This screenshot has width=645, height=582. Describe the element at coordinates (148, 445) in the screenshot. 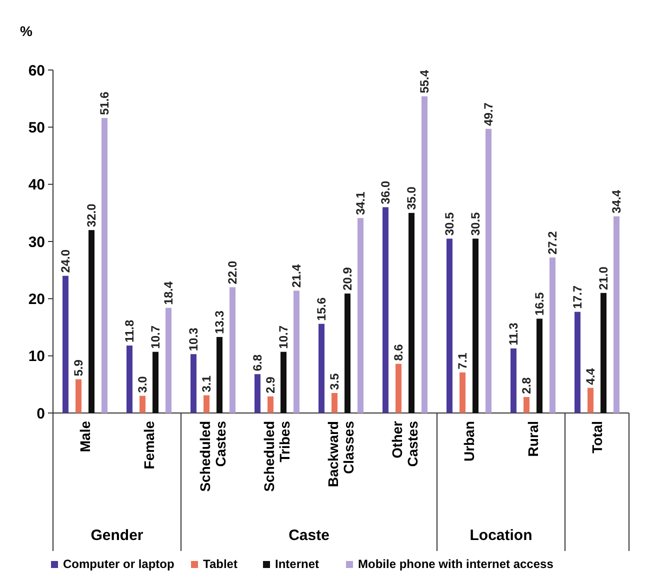

I see `x-tick-label: Female` at that location.